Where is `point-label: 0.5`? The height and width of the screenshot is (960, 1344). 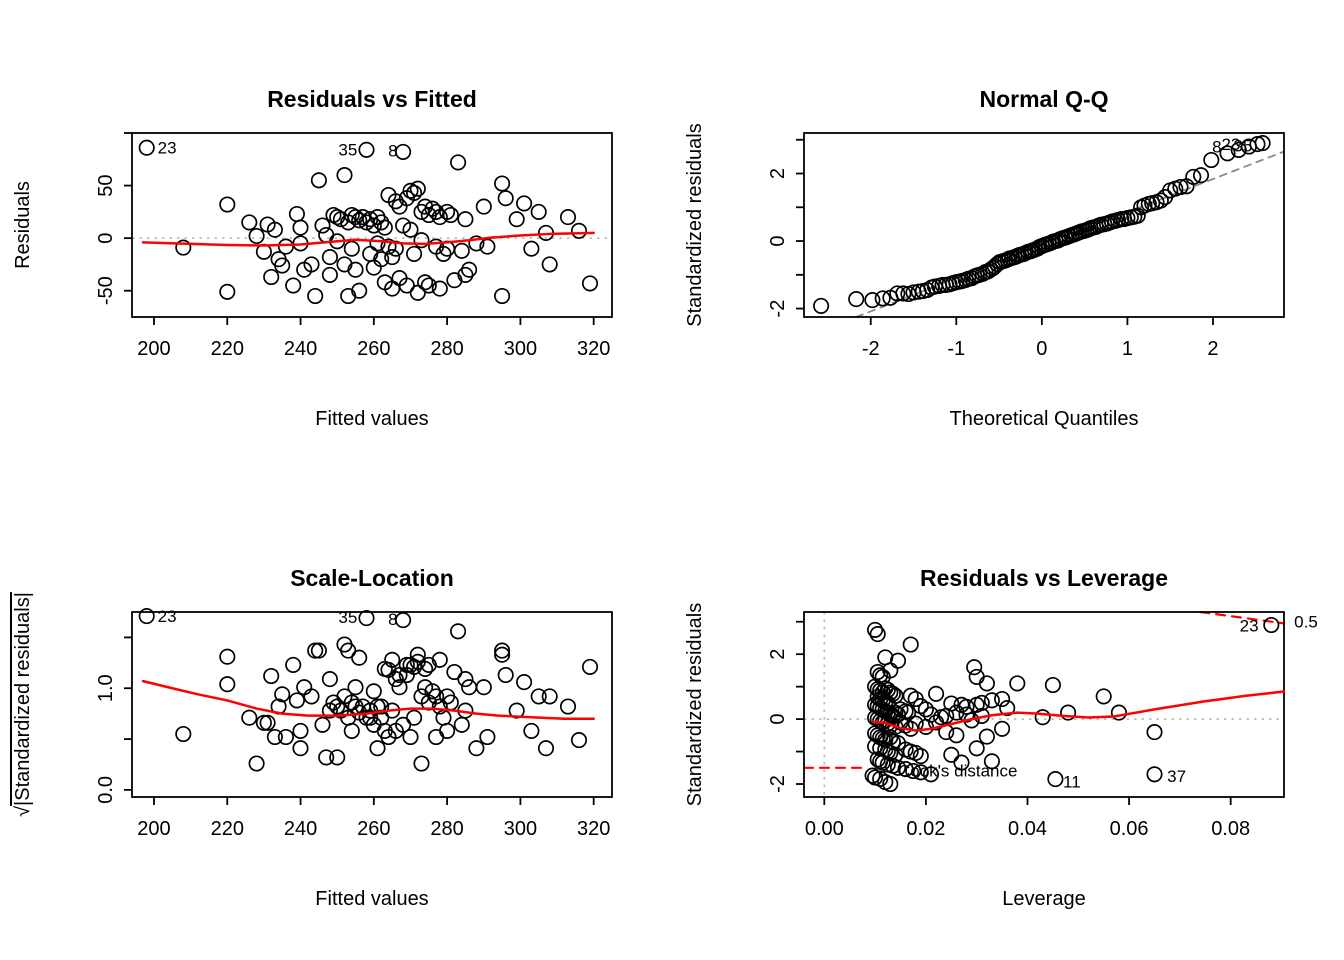
point-label: 0.5 is located at coordinates (1306, 622).